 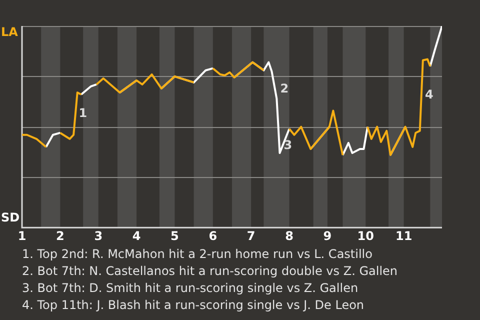 I want to click on annotation: 3, so click(x=288, y=145).